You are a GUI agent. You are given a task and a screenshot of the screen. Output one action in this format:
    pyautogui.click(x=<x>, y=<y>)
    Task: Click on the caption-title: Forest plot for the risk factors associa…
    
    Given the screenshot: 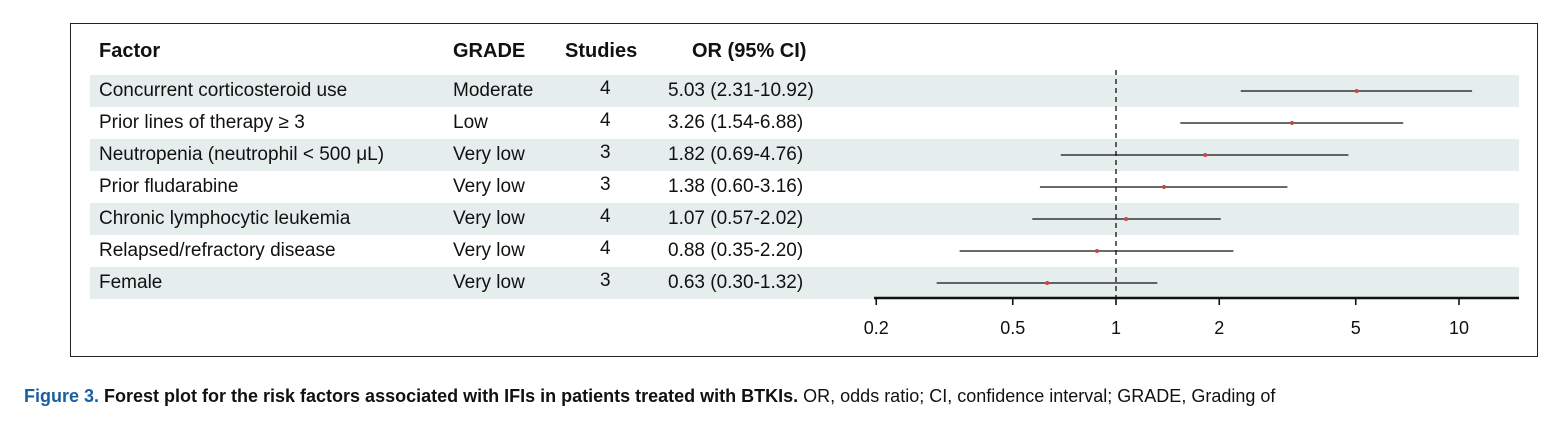 What is the action you would take?
    pyautogui.click(x=449, y=396)
    